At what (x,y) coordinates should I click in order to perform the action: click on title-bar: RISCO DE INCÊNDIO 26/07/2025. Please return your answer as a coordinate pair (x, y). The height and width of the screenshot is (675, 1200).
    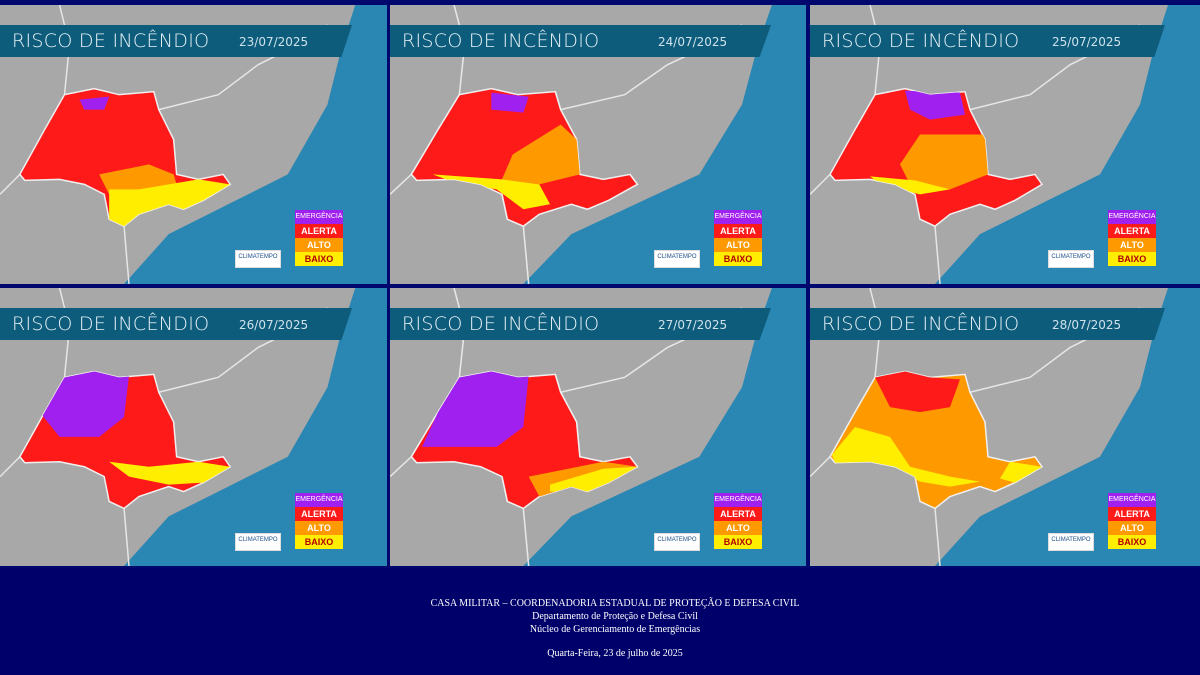
    Looking at the image, I should click on (176, 324).